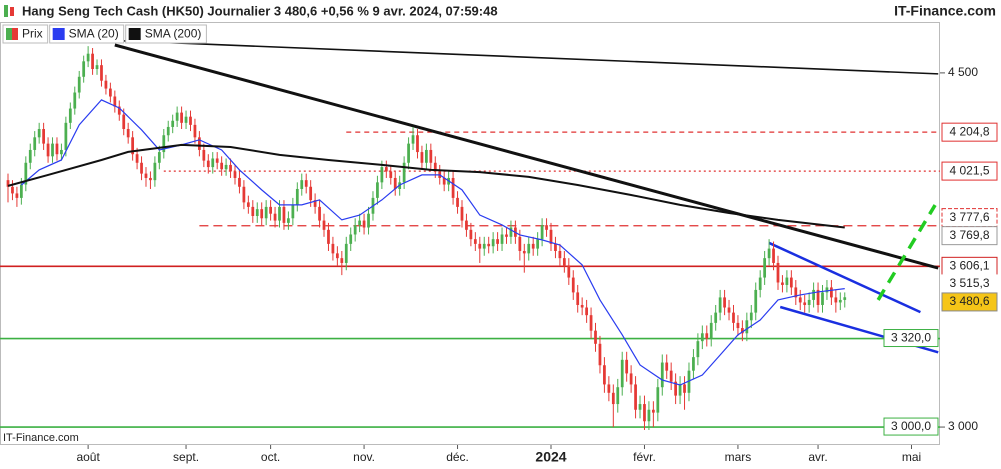 The height and width of the screenshot is (469, 1001). Describe the element at coordinates (969, 283) in the screenshot. I see `axis-box-label: 3 515,3` at that location.